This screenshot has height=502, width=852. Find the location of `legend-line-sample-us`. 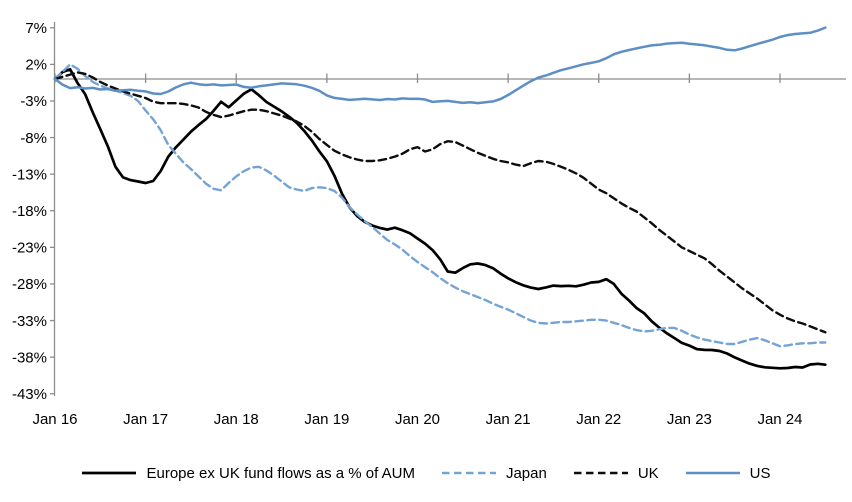

legend-line-sample-us is located at coordinates (712, 473).